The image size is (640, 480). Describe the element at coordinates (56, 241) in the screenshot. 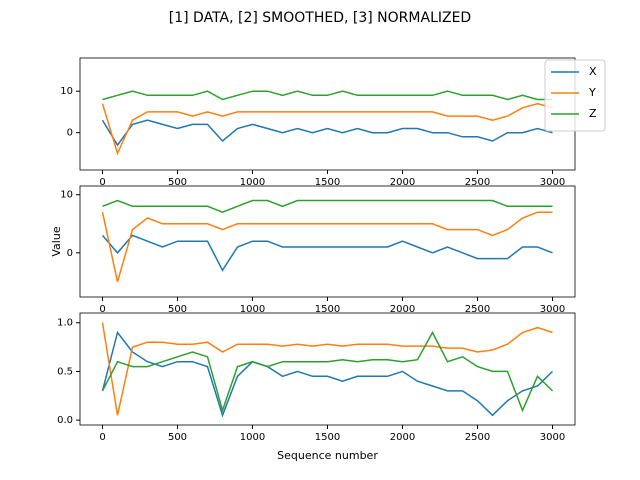

I see `y-axis-label: Value` at that location.